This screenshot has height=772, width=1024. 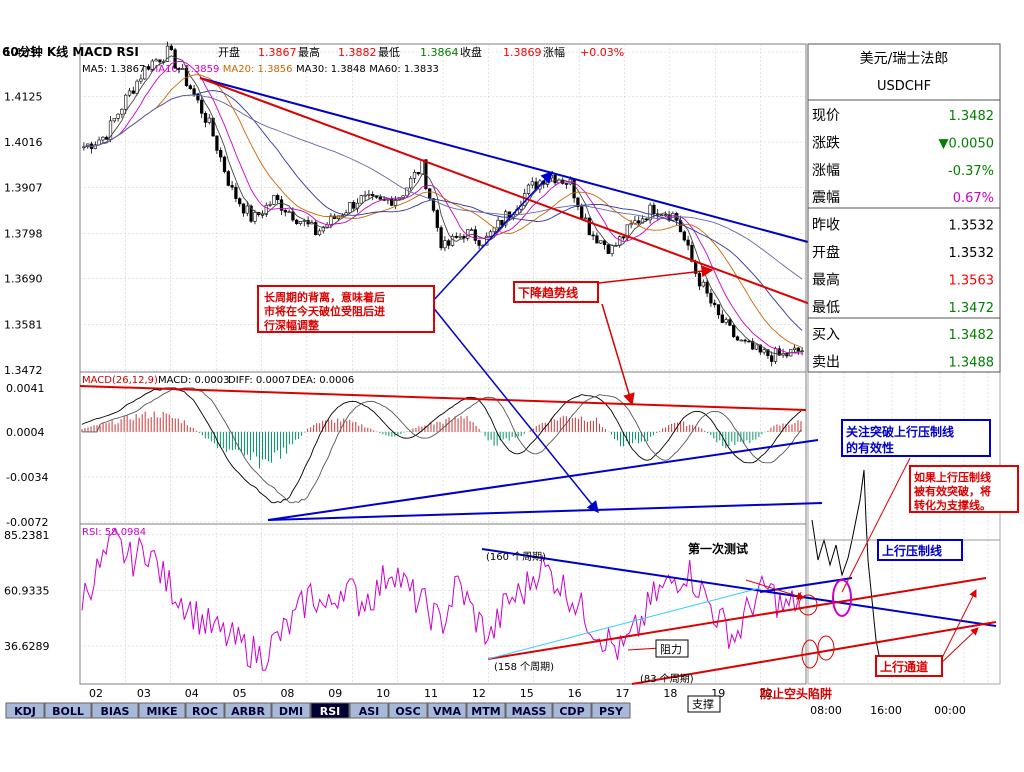 What do you see at coordinates (27, 522) in the screenshot?
I see `y-tick-label: -0.0072` at bounding box center [27, 522].